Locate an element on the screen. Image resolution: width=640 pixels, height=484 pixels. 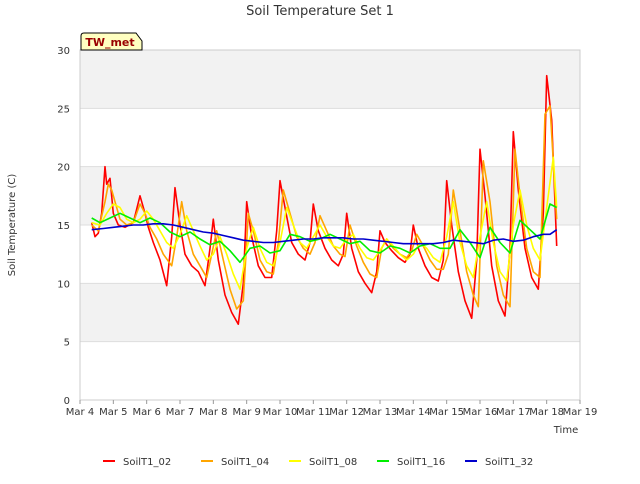
x-tick-label: Mar 4 is located at coordinates (80, 412).